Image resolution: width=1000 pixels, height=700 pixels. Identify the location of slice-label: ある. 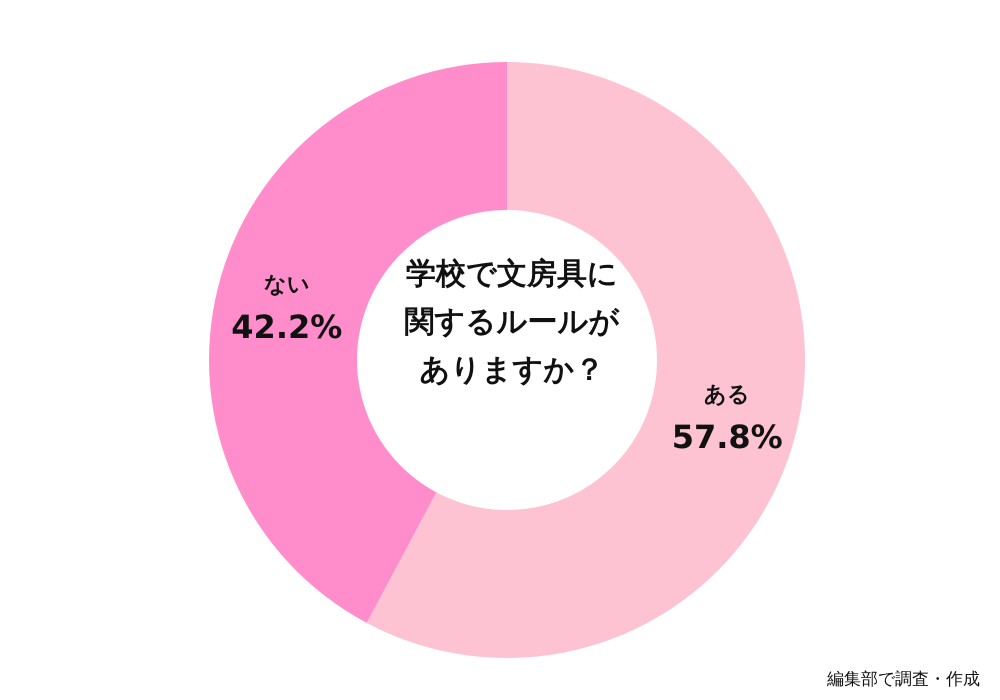
(727, 395).